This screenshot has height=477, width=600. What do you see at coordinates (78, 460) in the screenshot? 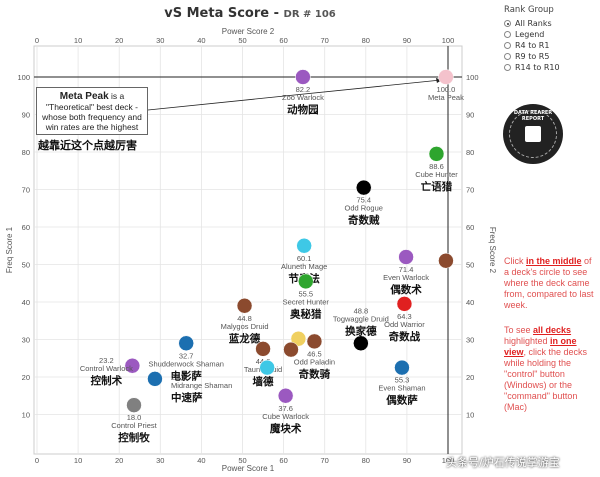
I see `x-tick-label: 10` at bounding box center [78, 460].